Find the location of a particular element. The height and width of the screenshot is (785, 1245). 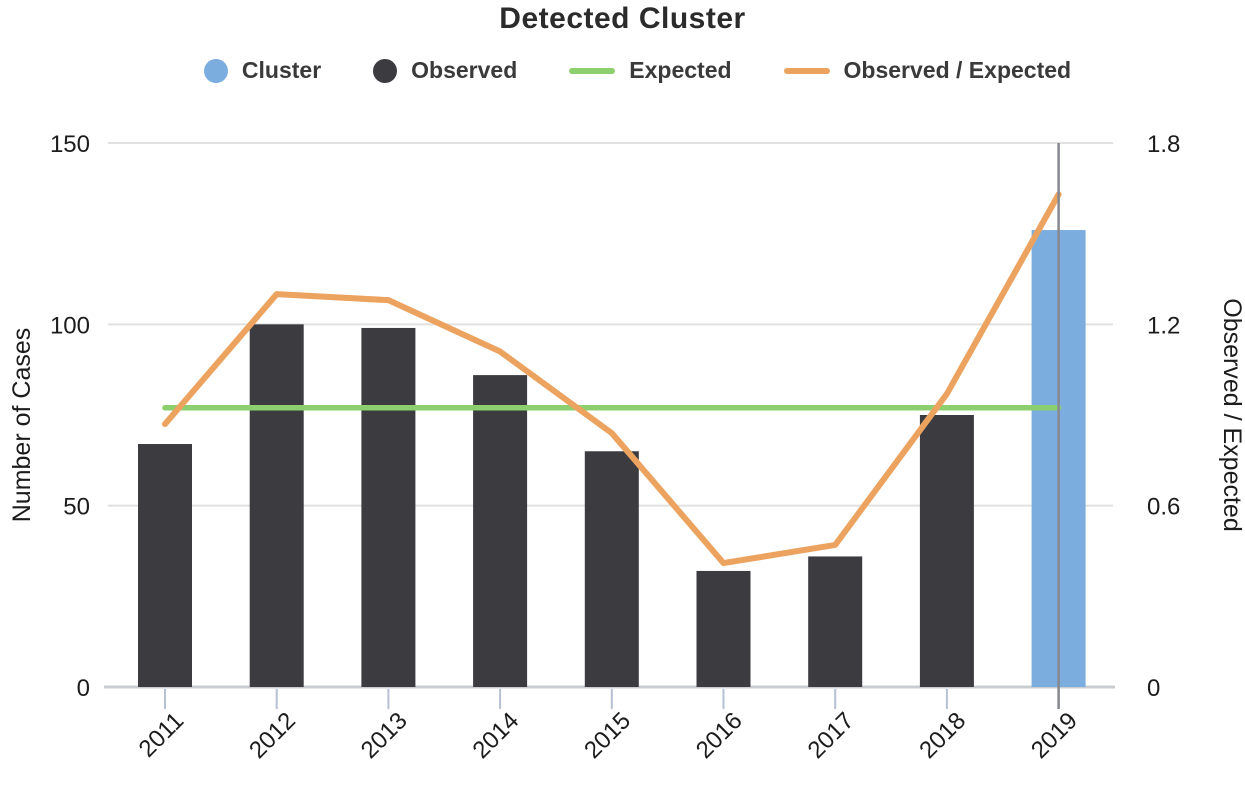

x-tick-label: 2018 is located at coordinates (942, 735).